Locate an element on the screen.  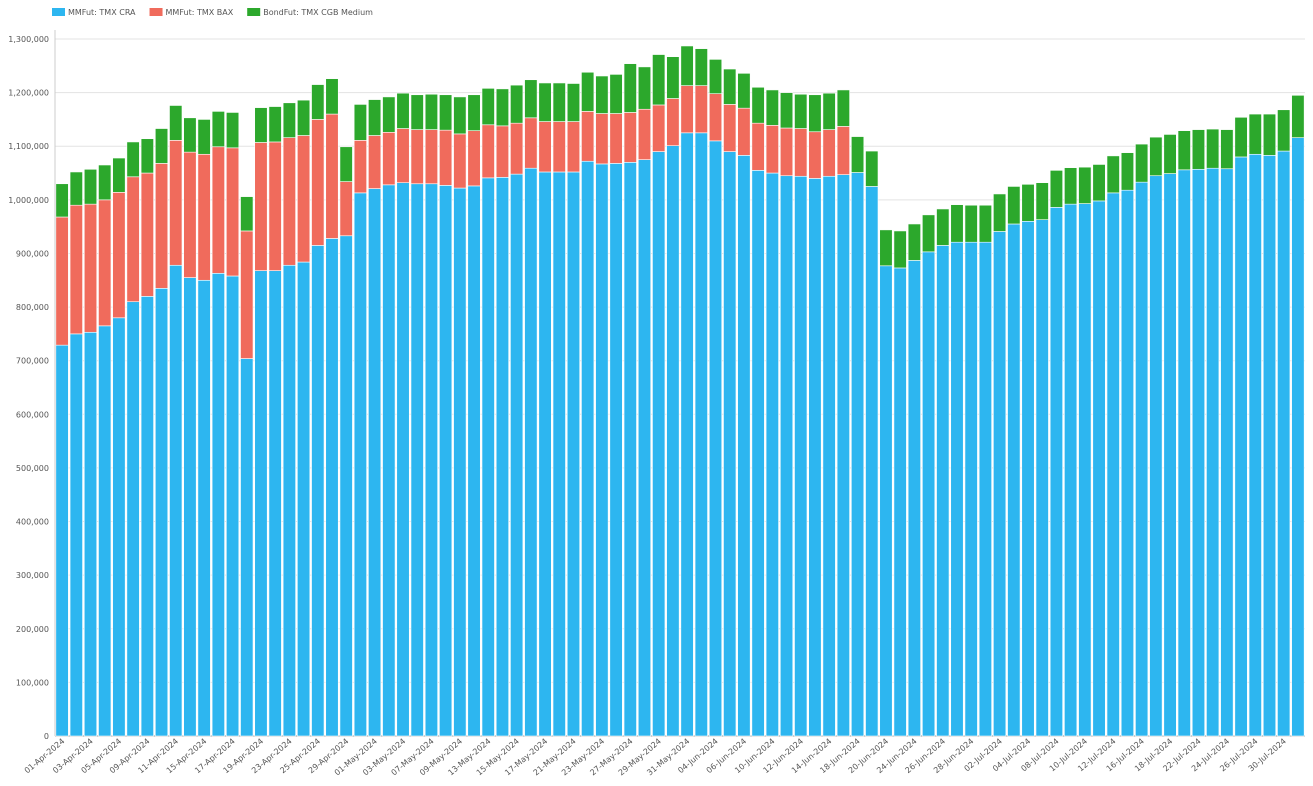
legend-swatch is located at coordinates (156, 12).